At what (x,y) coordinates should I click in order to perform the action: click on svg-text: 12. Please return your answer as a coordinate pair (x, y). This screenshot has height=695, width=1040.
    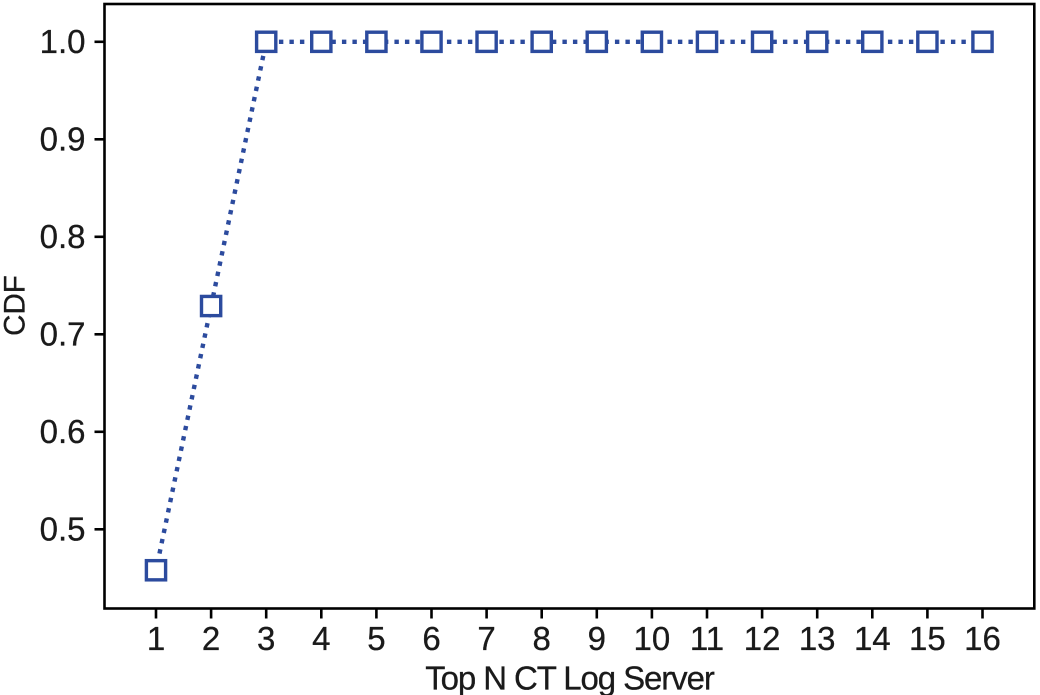
    Looking at the image, I should click on (762, 638).